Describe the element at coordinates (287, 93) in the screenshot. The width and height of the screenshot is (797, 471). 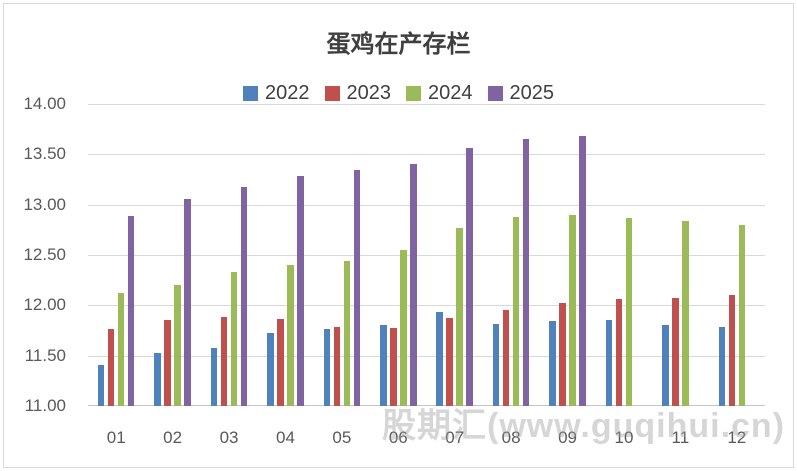
I see `legend-label: 2022` at that location.